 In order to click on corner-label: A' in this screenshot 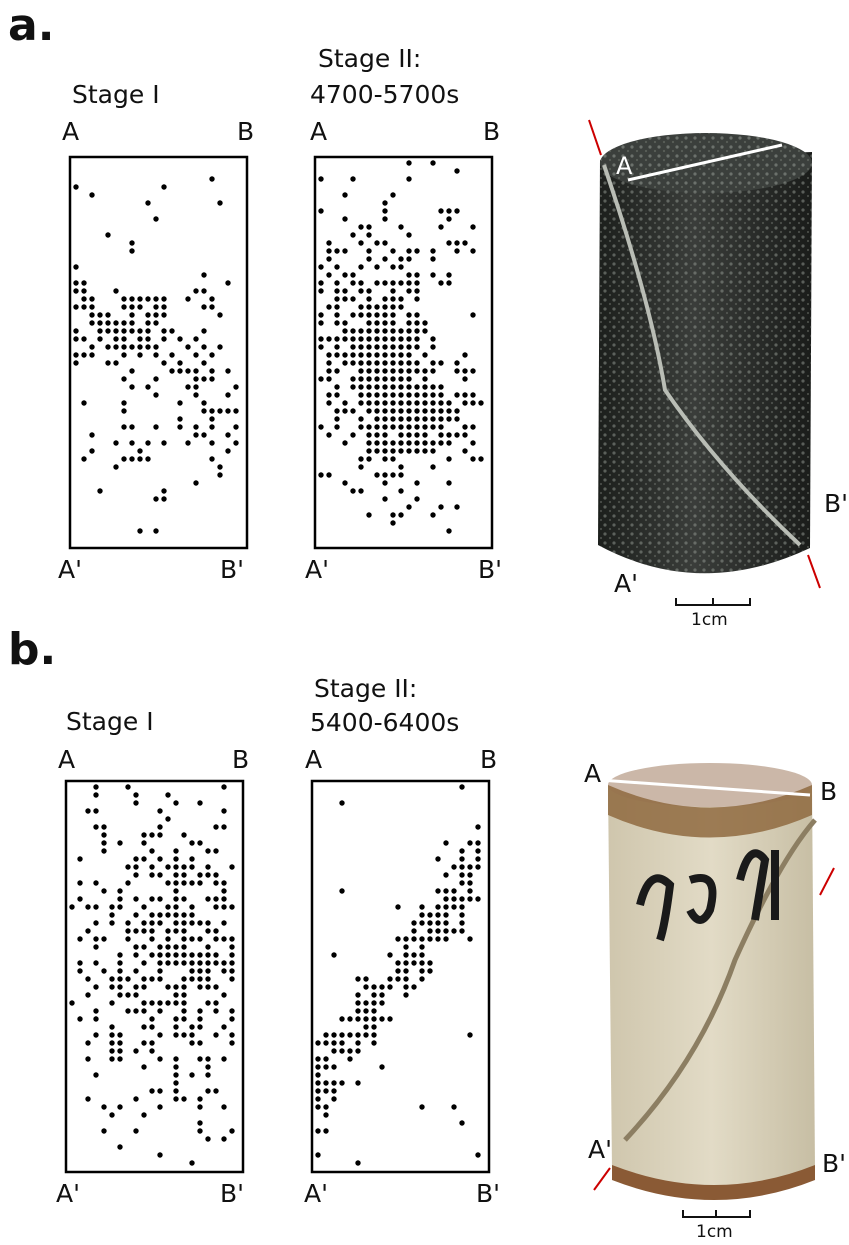, I will do `click(317, 569)`.